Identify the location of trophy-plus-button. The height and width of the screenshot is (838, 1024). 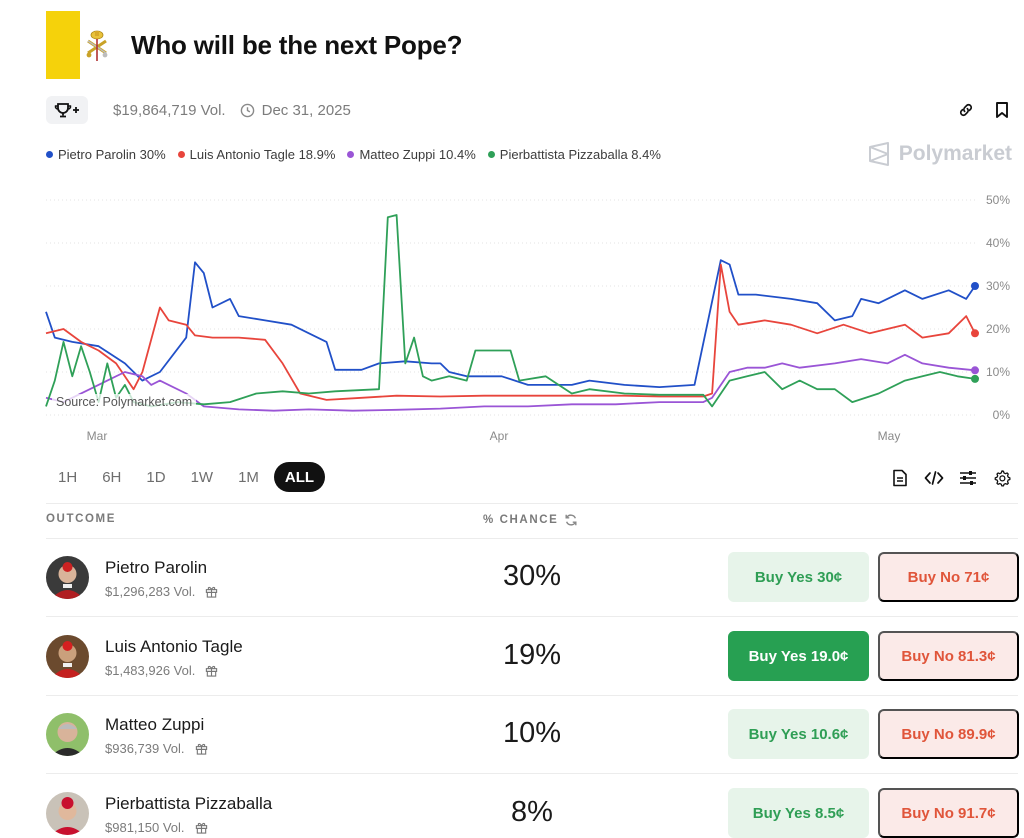
(67, 110).